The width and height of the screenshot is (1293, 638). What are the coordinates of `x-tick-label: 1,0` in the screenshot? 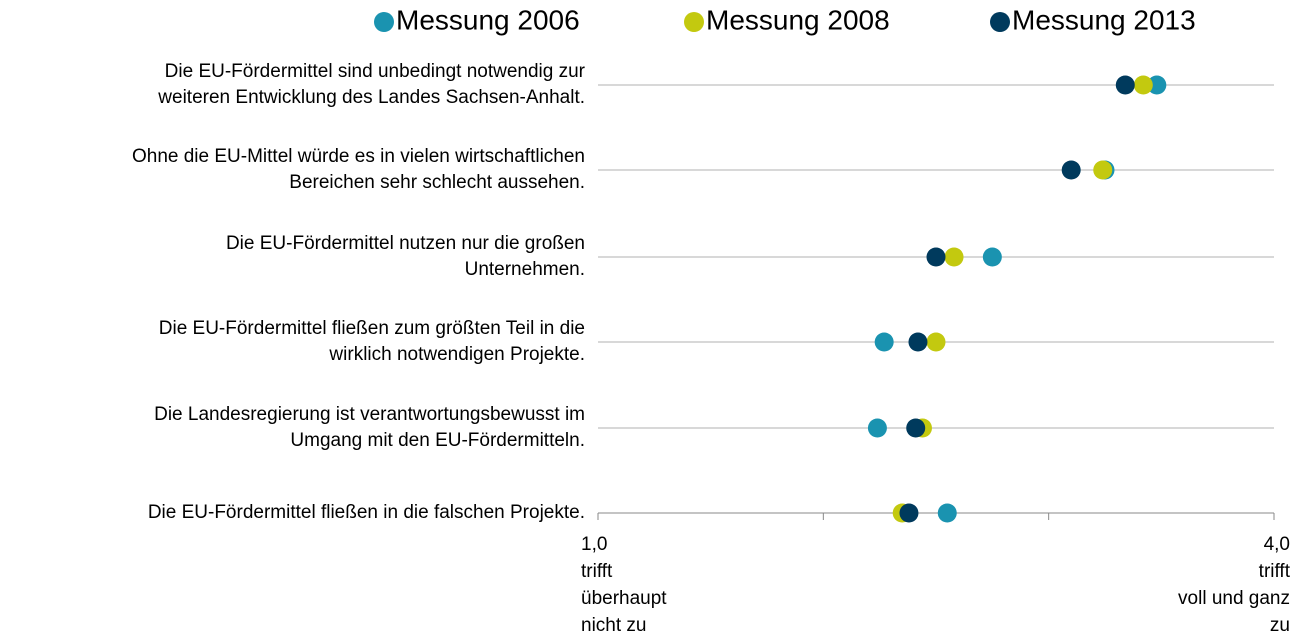 It's located at (594, 544).